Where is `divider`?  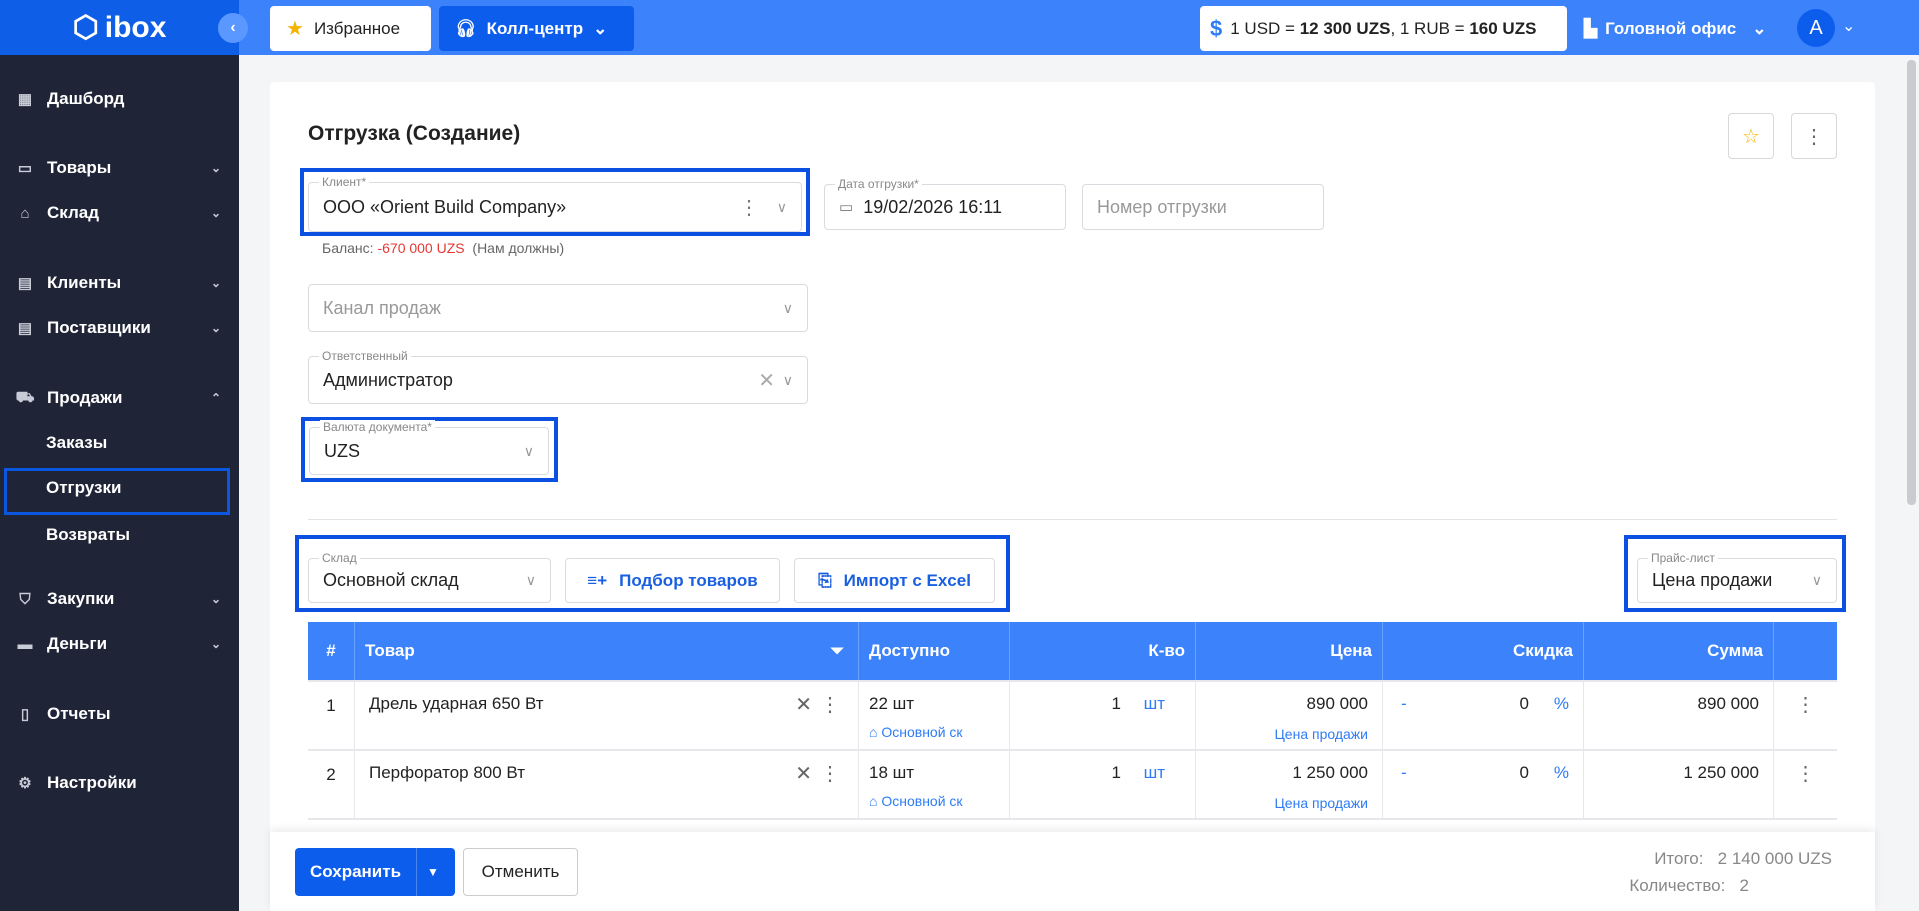 divider is located at coordinates (1072, 519).